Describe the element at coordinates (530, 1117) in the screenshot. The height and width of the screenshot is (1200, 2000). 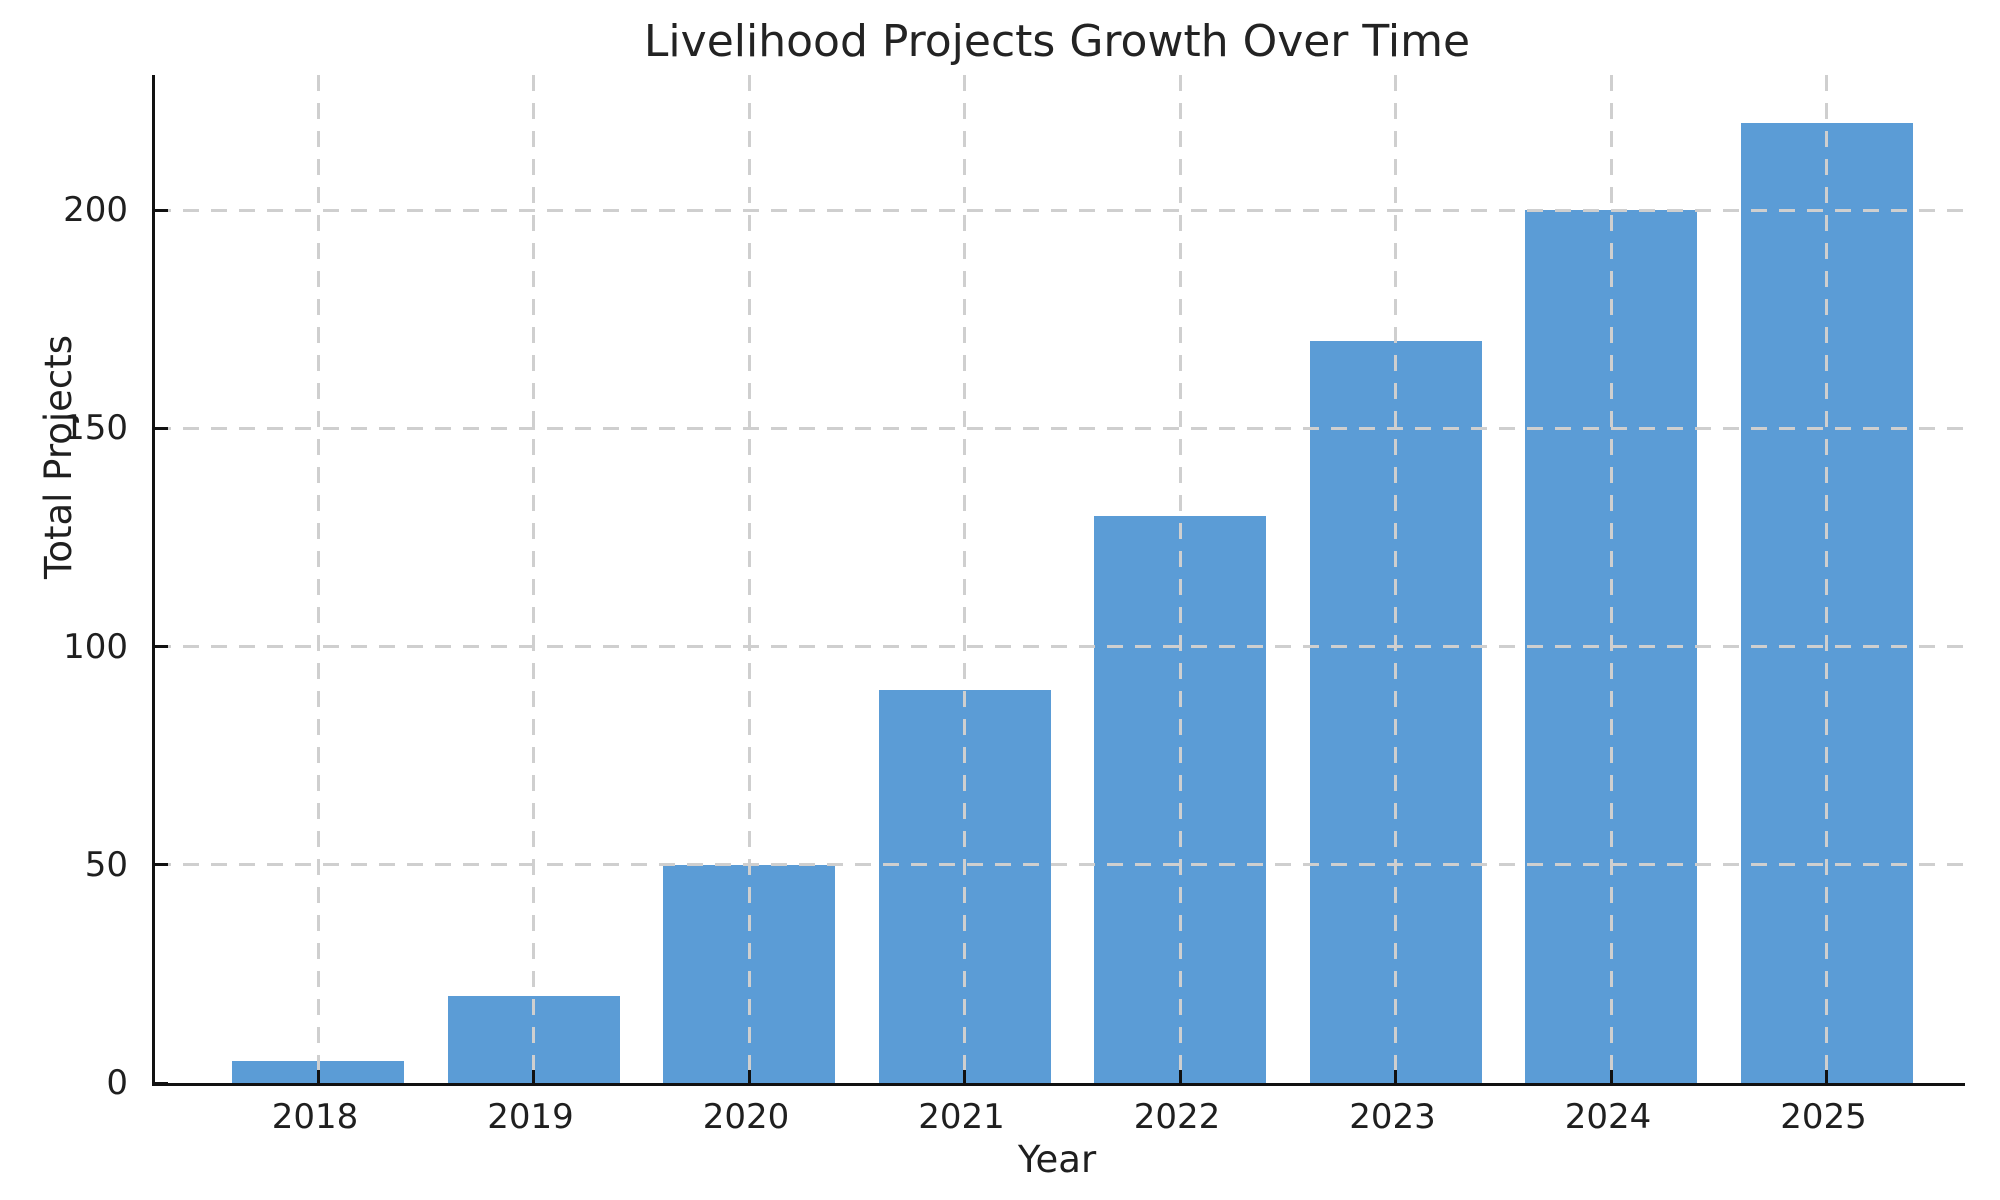
I see `x-tick-label: 2019` at that location.